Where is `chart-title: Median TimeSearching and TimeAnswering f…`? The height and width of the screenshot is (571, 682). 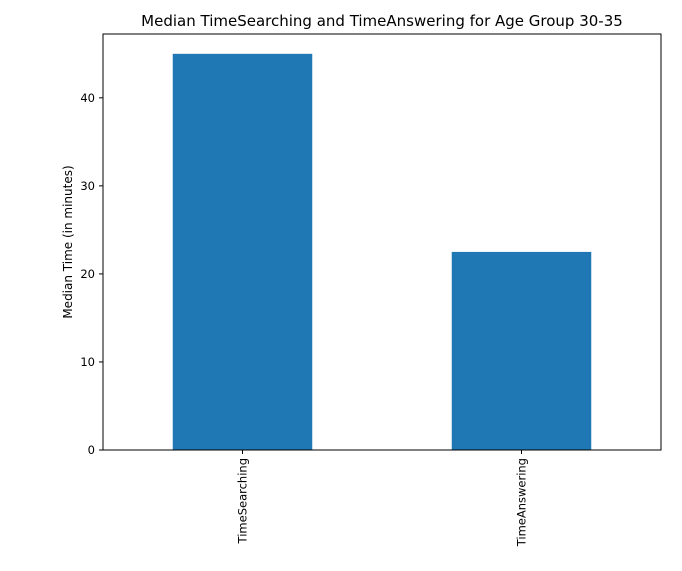
chart-title: Median TimeSearching and TimeAnswering f… is located at coordinates (382, 21).